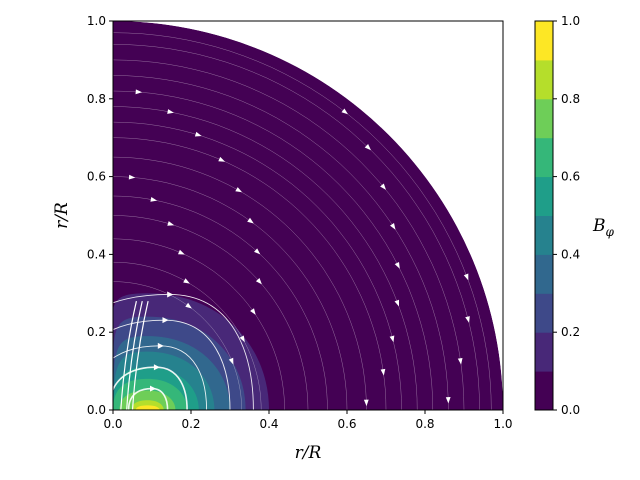  Describe the element at coordinates (603, 227) in the screenshot. I see `colorbar-label: Bφ` at that location.